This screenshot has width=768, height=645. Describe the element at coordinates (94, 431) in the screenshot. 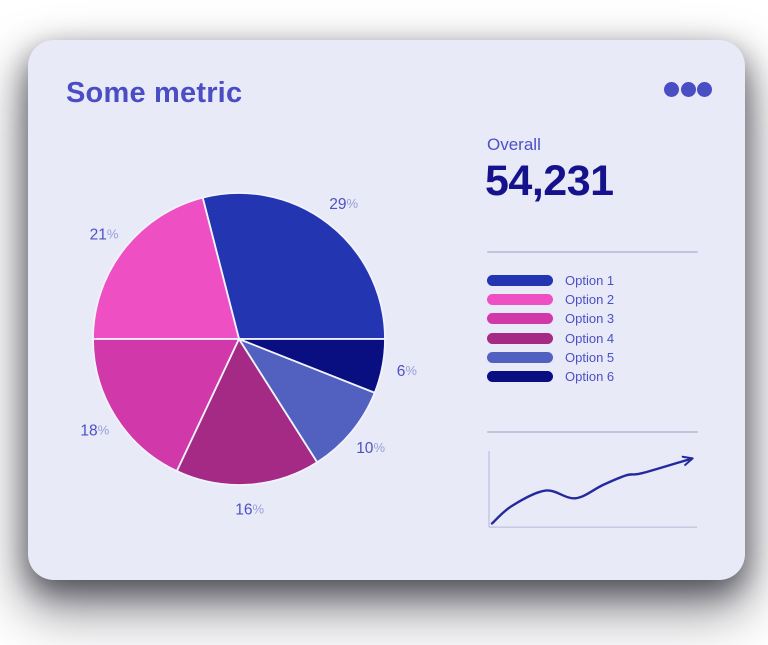

I see `pie-slice-percent-label: 18%` at that location.